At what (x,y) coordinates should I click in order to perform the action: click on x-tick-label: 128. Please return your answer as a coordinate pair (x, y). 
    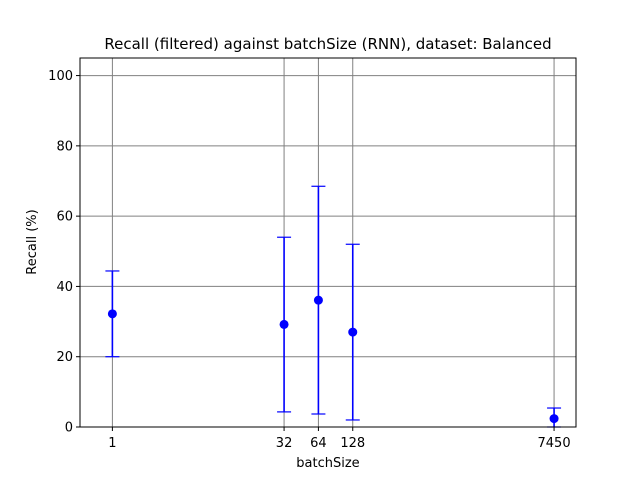
    Looking at the image, I should click on (352, 443).